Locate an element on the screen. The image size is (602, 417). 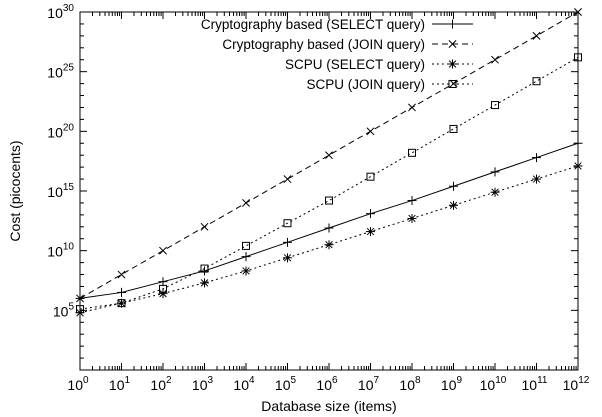
x-tick-label: 10⁶ is located at coordinates (327, 384).